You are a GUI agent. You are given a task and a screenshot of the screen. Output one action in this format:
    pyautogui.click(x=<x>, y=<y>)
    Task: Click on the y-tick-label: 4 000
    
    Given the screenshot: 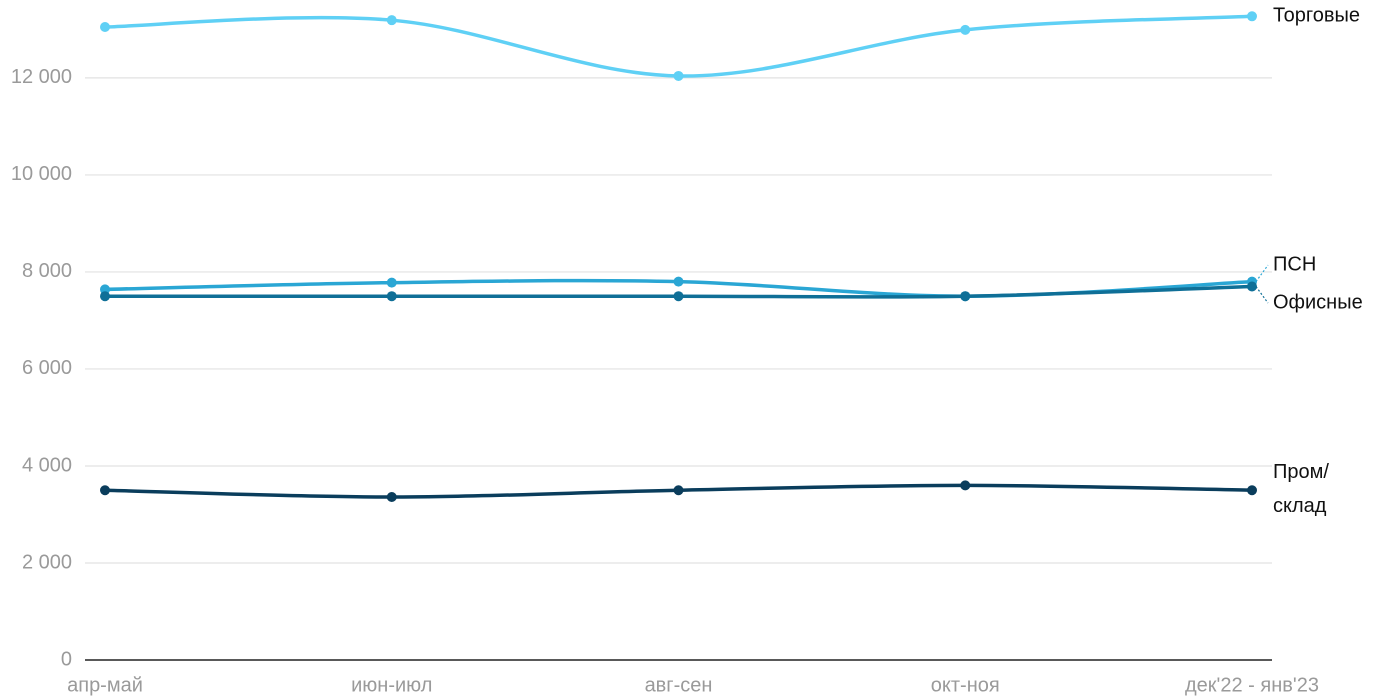 What is the action you would take?
    pyautogui.click(x=47, y=465)
    